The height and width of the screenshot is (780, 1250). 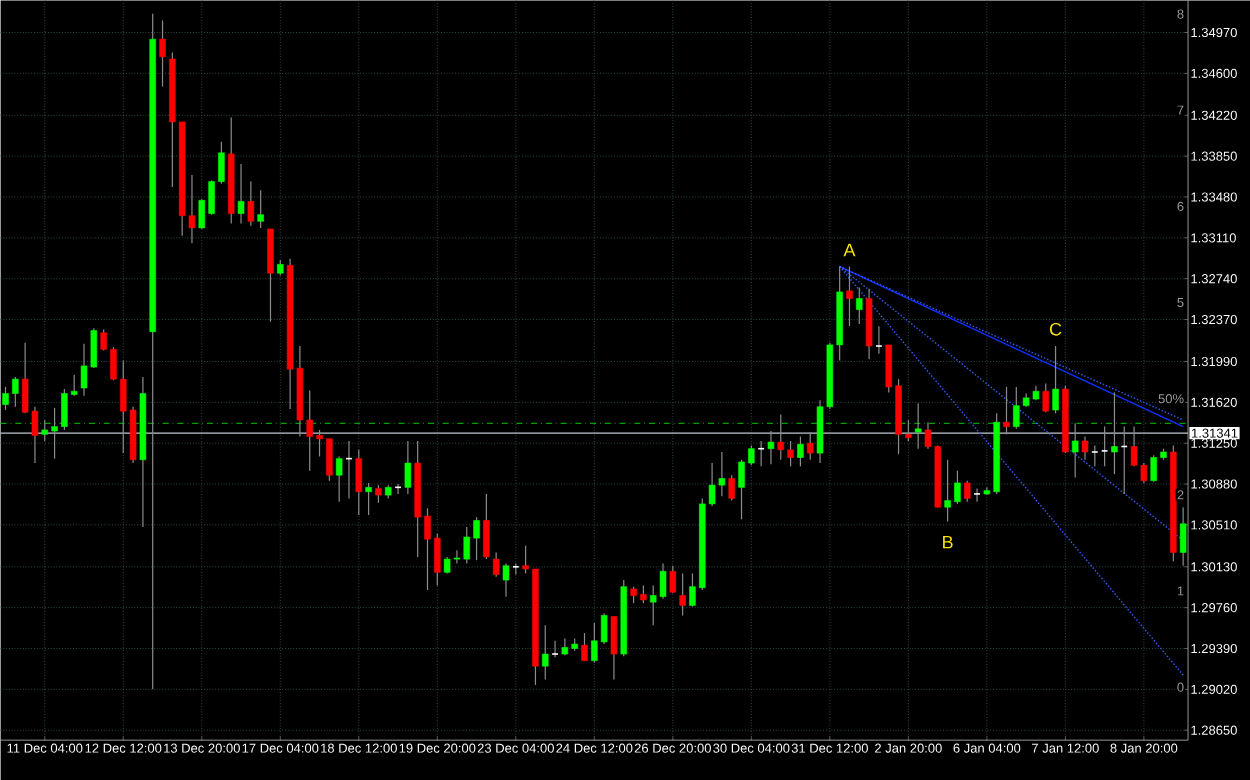 I want to click on annotation: A, so click(x=849, y=250).